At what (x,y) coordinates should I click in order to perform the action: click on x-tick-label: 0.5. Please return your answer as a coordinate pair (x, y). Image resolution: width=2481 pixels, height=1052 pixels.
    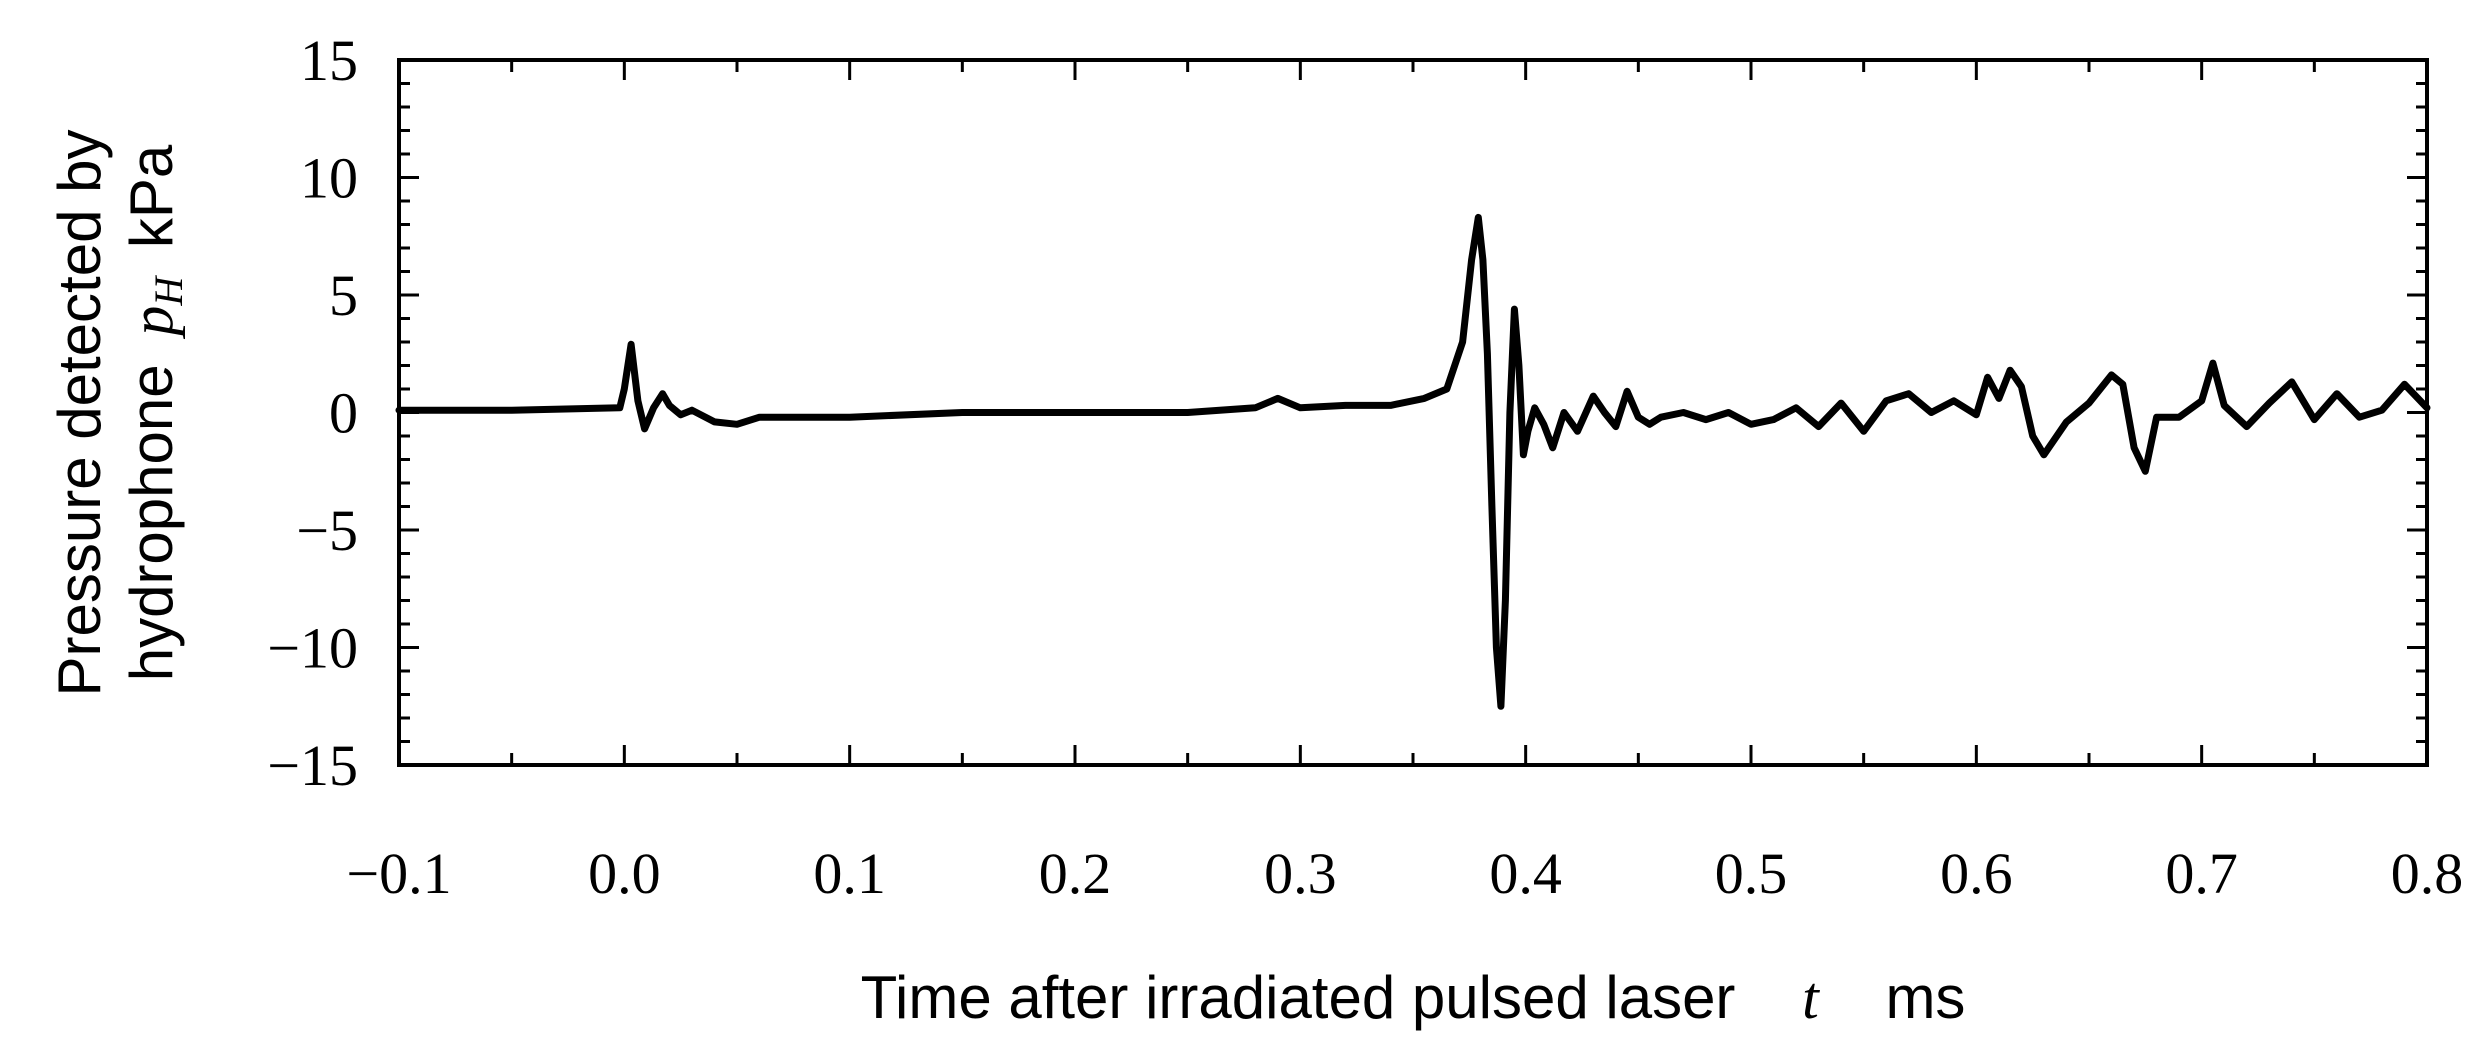
    Looking at the image, I should click on (1751, 873).